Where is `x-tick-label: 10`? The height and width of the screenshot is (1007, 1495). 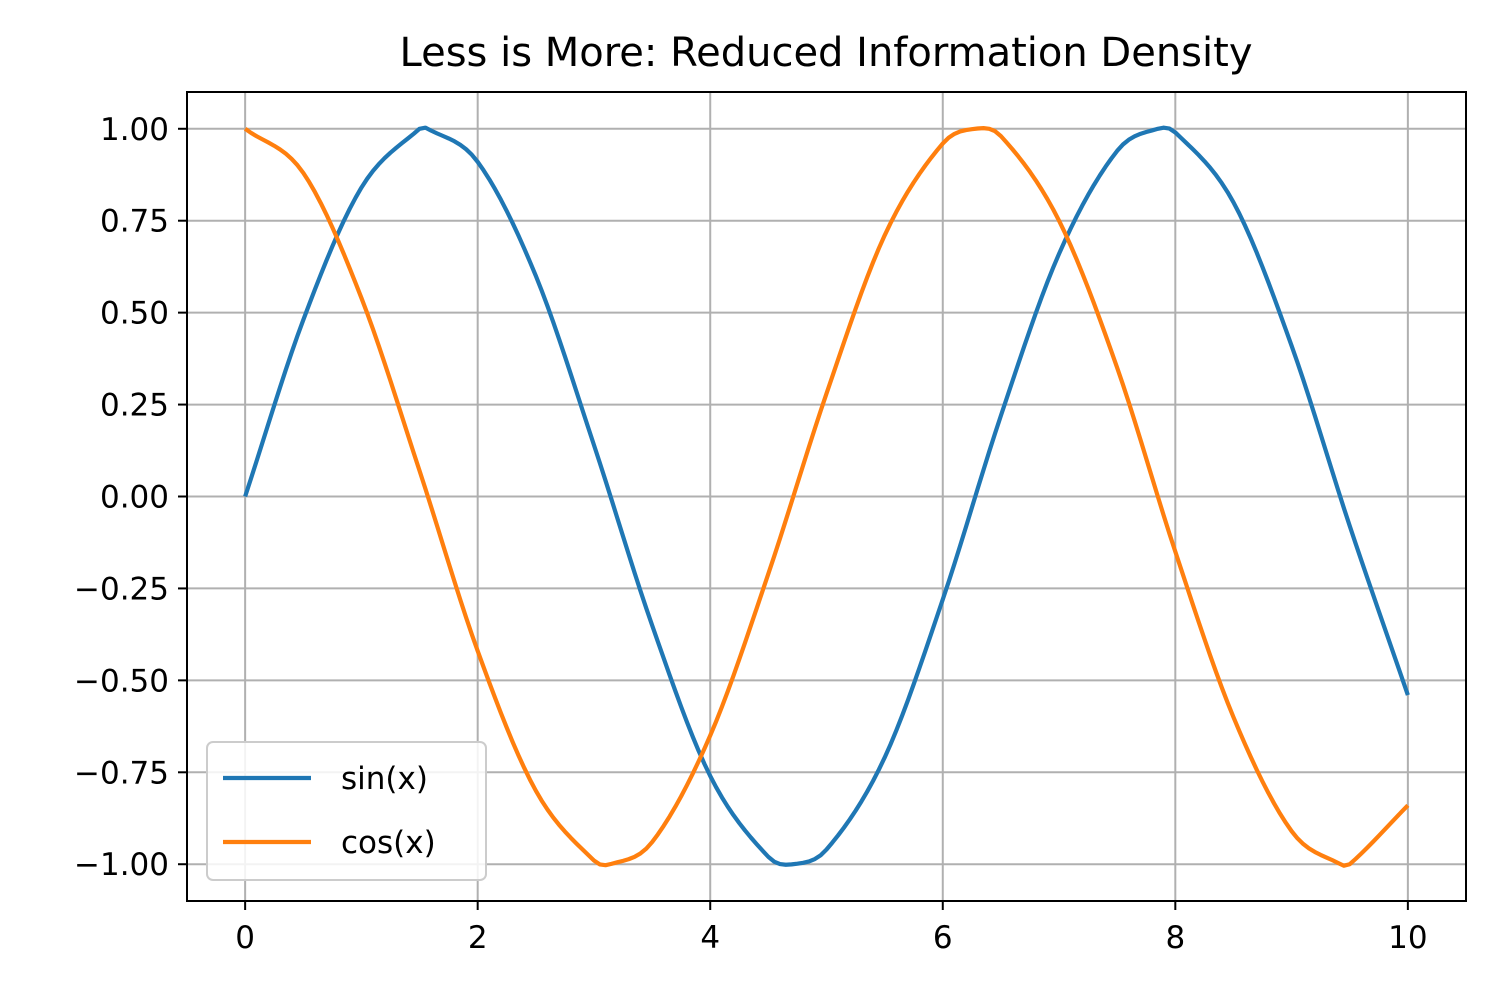 x-tick-label: 10 is located at coordinates (1407, 938).